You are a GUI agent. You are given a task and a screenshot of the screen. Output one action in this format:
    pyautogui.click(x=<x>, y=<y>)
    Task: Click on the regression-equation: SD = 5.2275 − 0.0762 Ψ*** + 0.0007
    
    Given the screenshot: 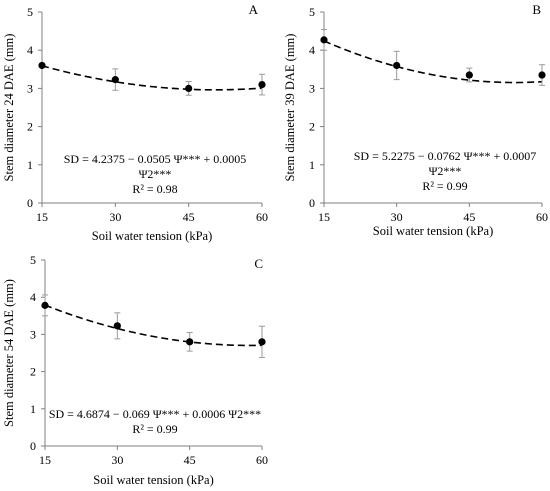 What is the action you would take?
    pyautogui.click(x=445, y=156)
    